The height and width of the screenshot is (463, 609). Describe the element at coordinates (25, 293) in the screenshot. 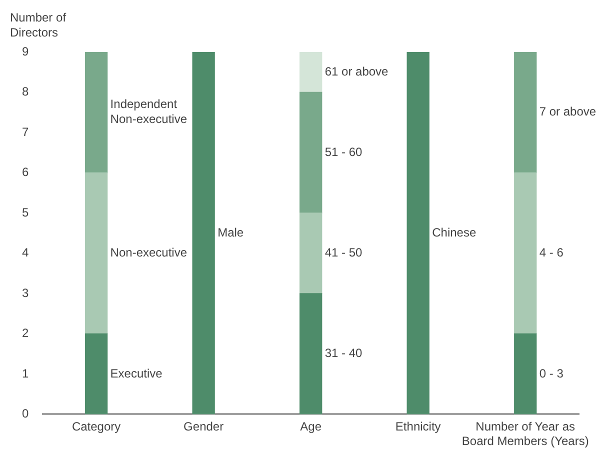

I see `y-tick-label: 3` at that location.